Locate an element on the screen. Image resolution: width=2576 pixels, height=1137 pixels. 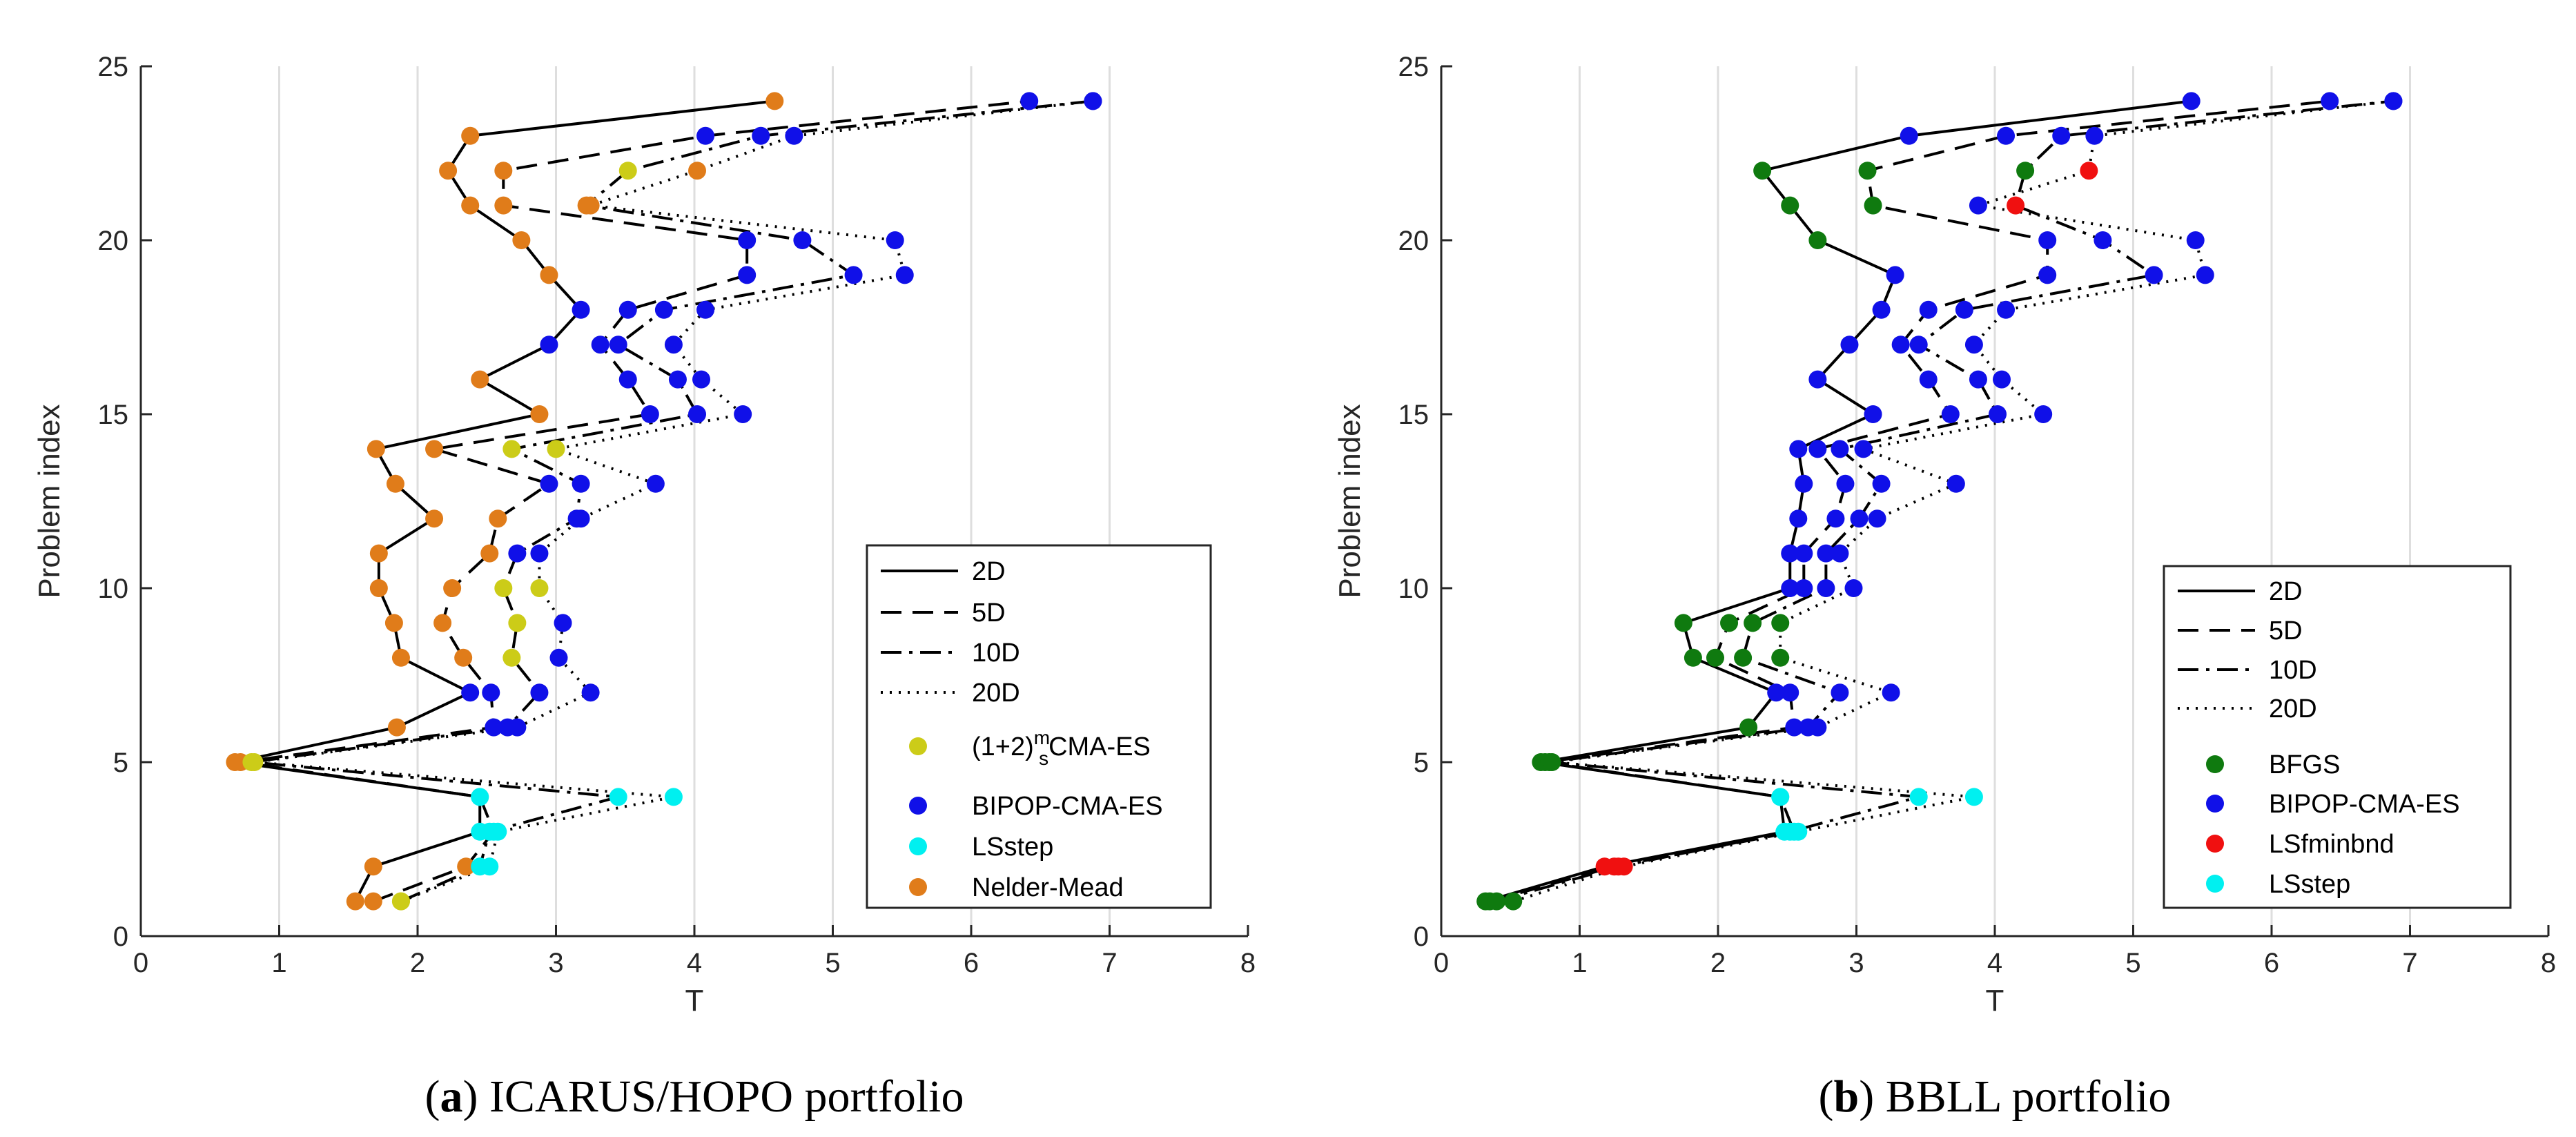
x-tick-label: 7 is located at coordinates (2409, 963).